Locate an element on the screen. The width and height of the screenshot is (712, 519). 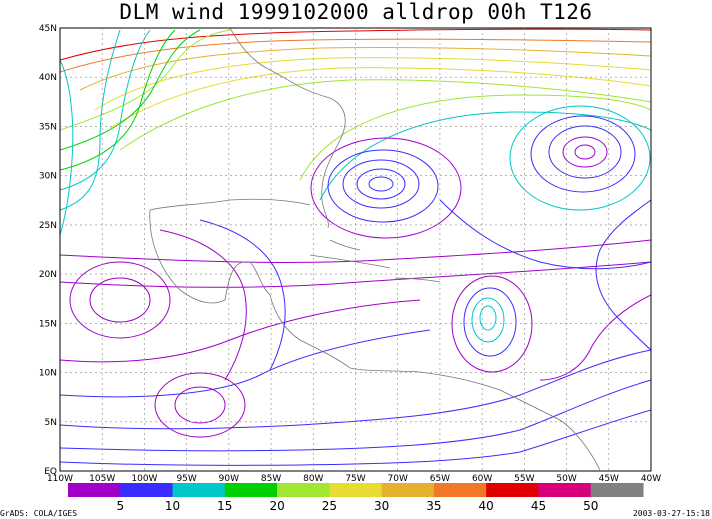
lon-label: 40W is located at coordinates (651, 479).